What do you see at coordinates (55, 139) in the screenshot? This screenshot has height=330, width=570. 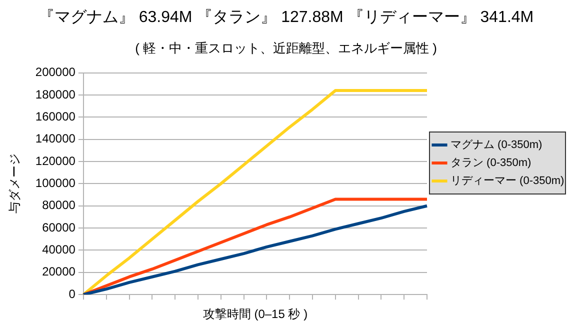 I see `y-tick-label: 140000` at bounding box center [55, 139].